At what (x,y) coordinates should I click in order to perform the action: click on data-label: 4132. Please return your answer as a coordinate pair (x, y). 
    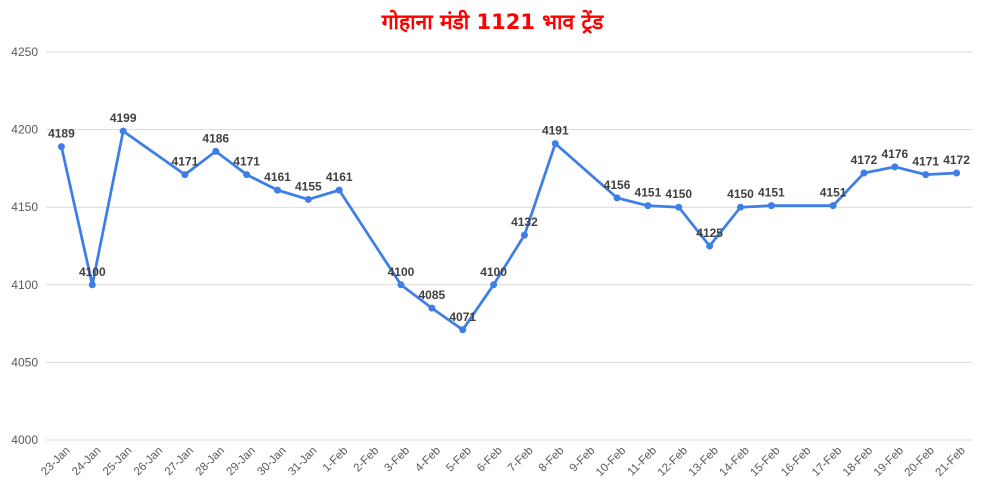
    Looking at the image, I should click on (524, 222).